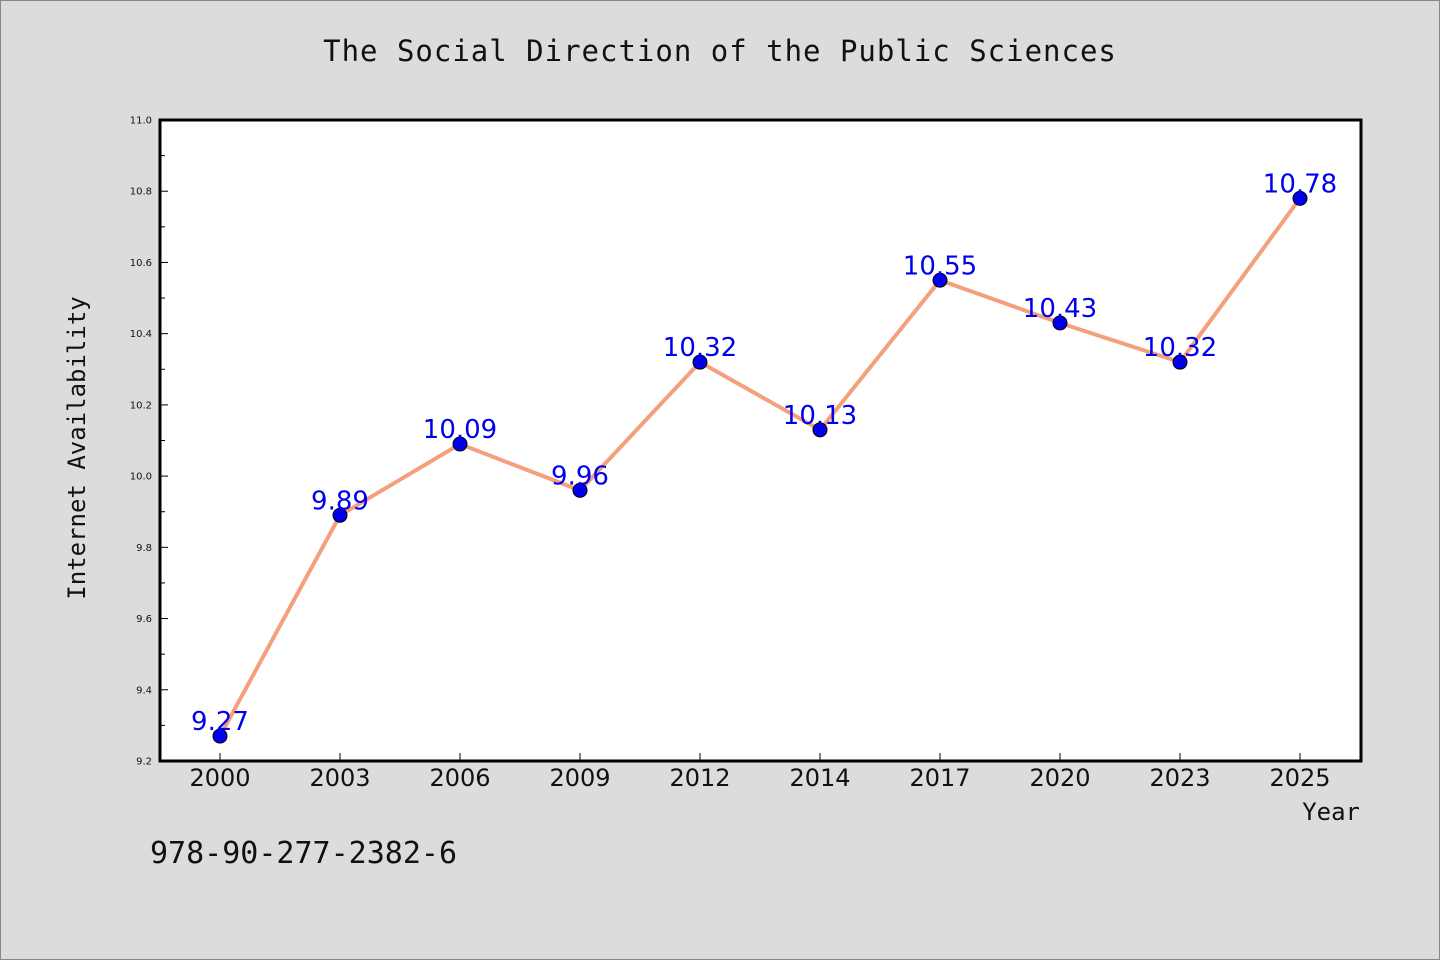  What do you see at coordinates (1059, 778) in the screenshot?
I see `x-tick-label: 2020` at bounding box center [1059, 778].